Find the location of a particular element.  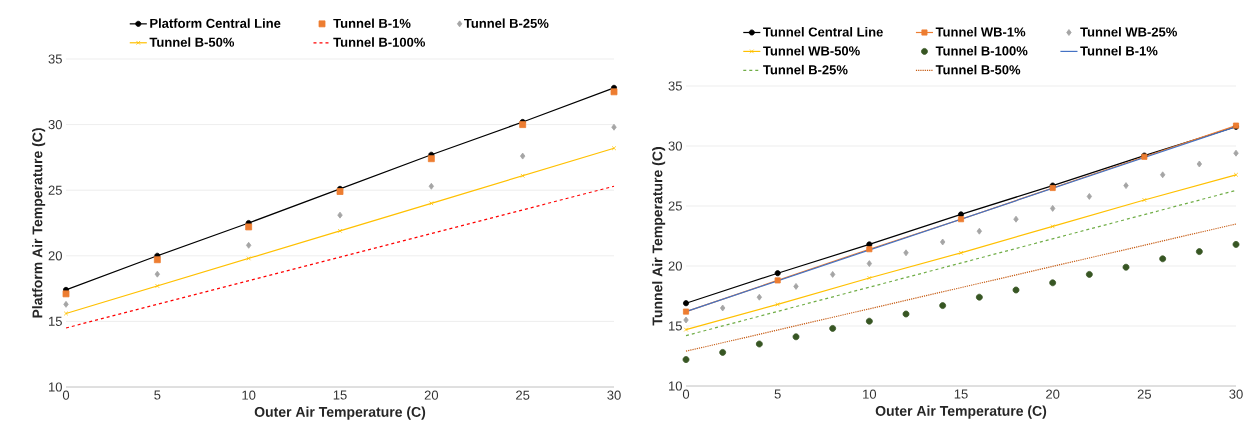

legend-label: Tunnel Central Line is located at coordinates (823, 32).